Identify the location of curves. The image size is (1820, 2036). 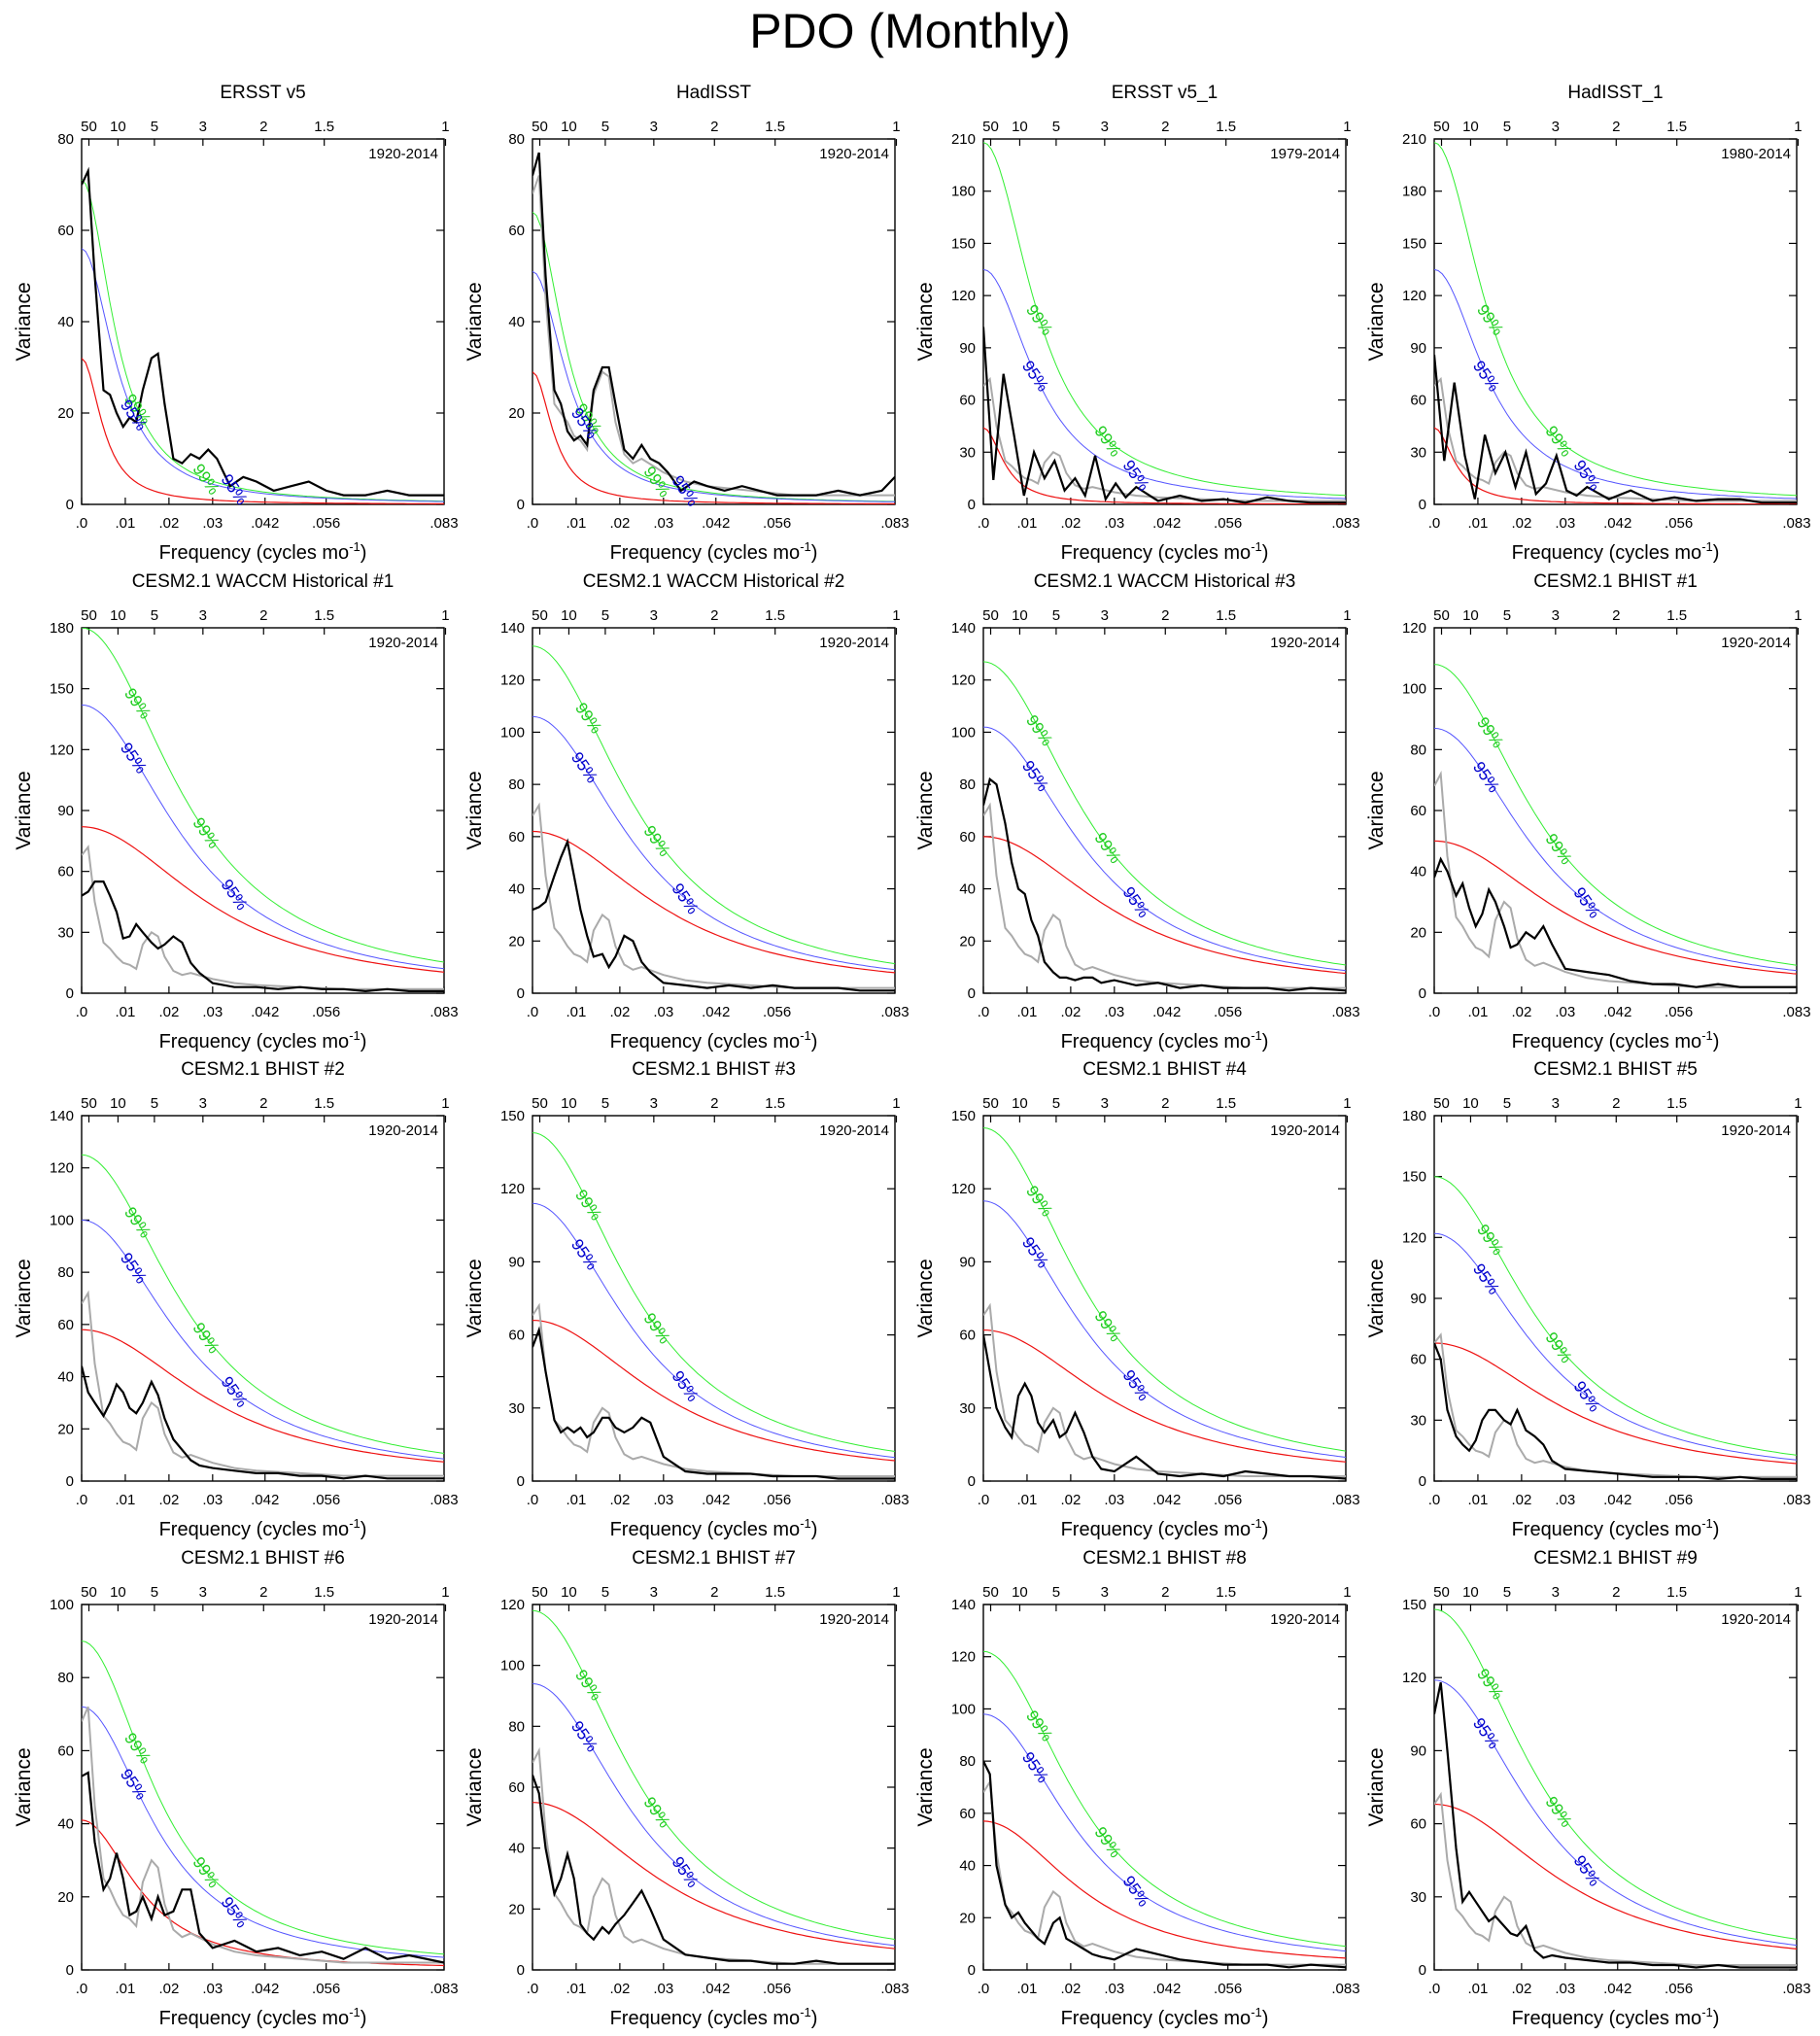
(263, 1803).